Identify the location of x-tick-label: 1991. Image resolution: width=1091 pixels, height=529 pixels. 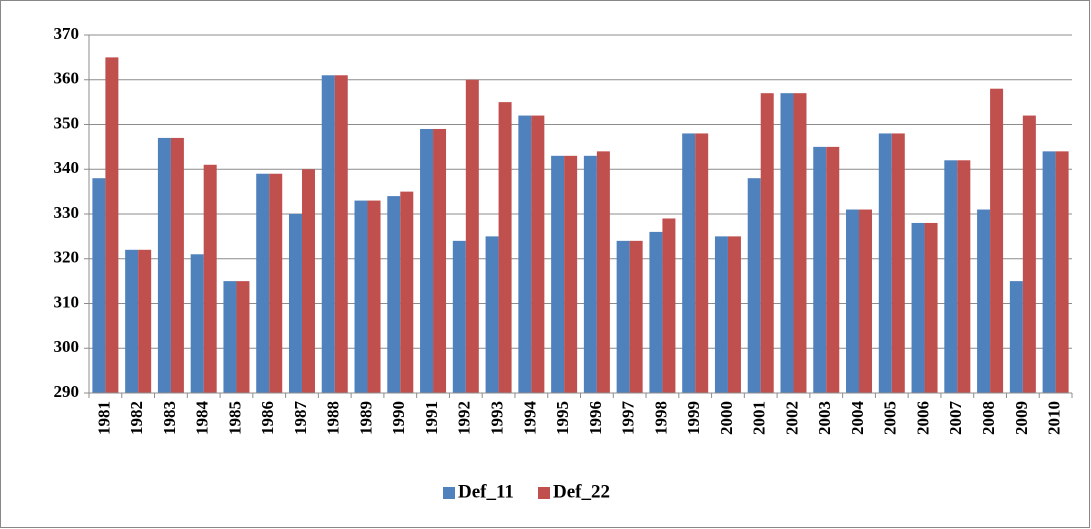
(431, 418).